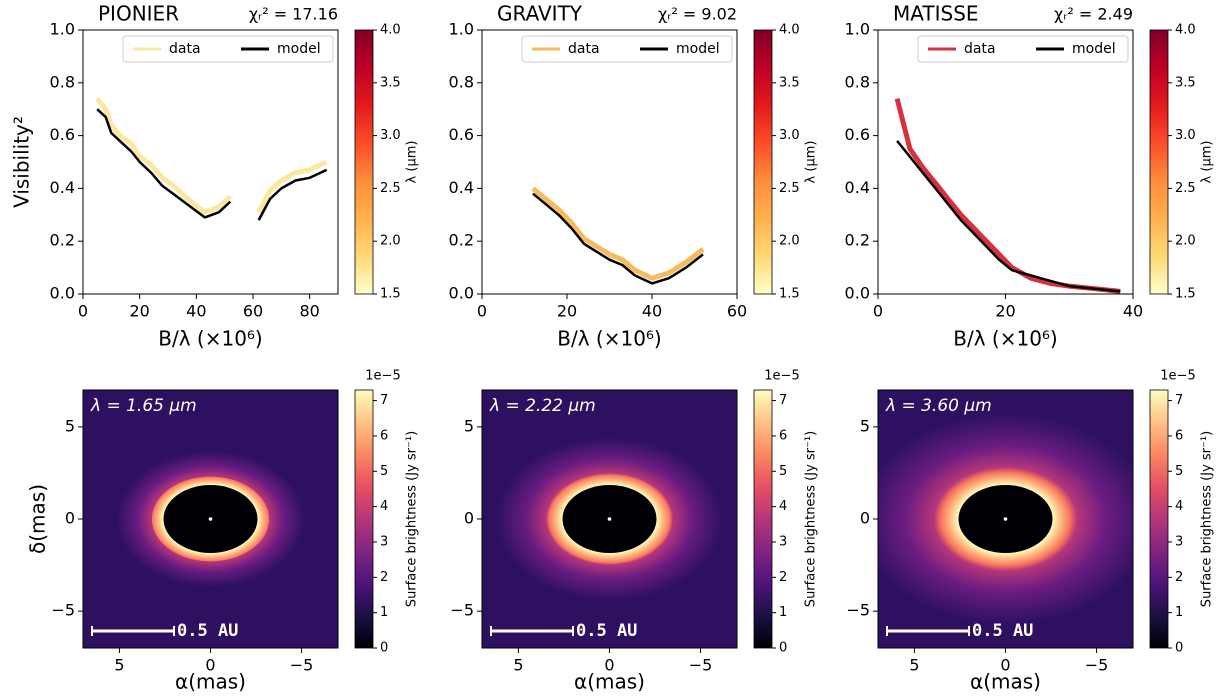  I want to click on x-axis-label: α(mas), so click(1005, 682).